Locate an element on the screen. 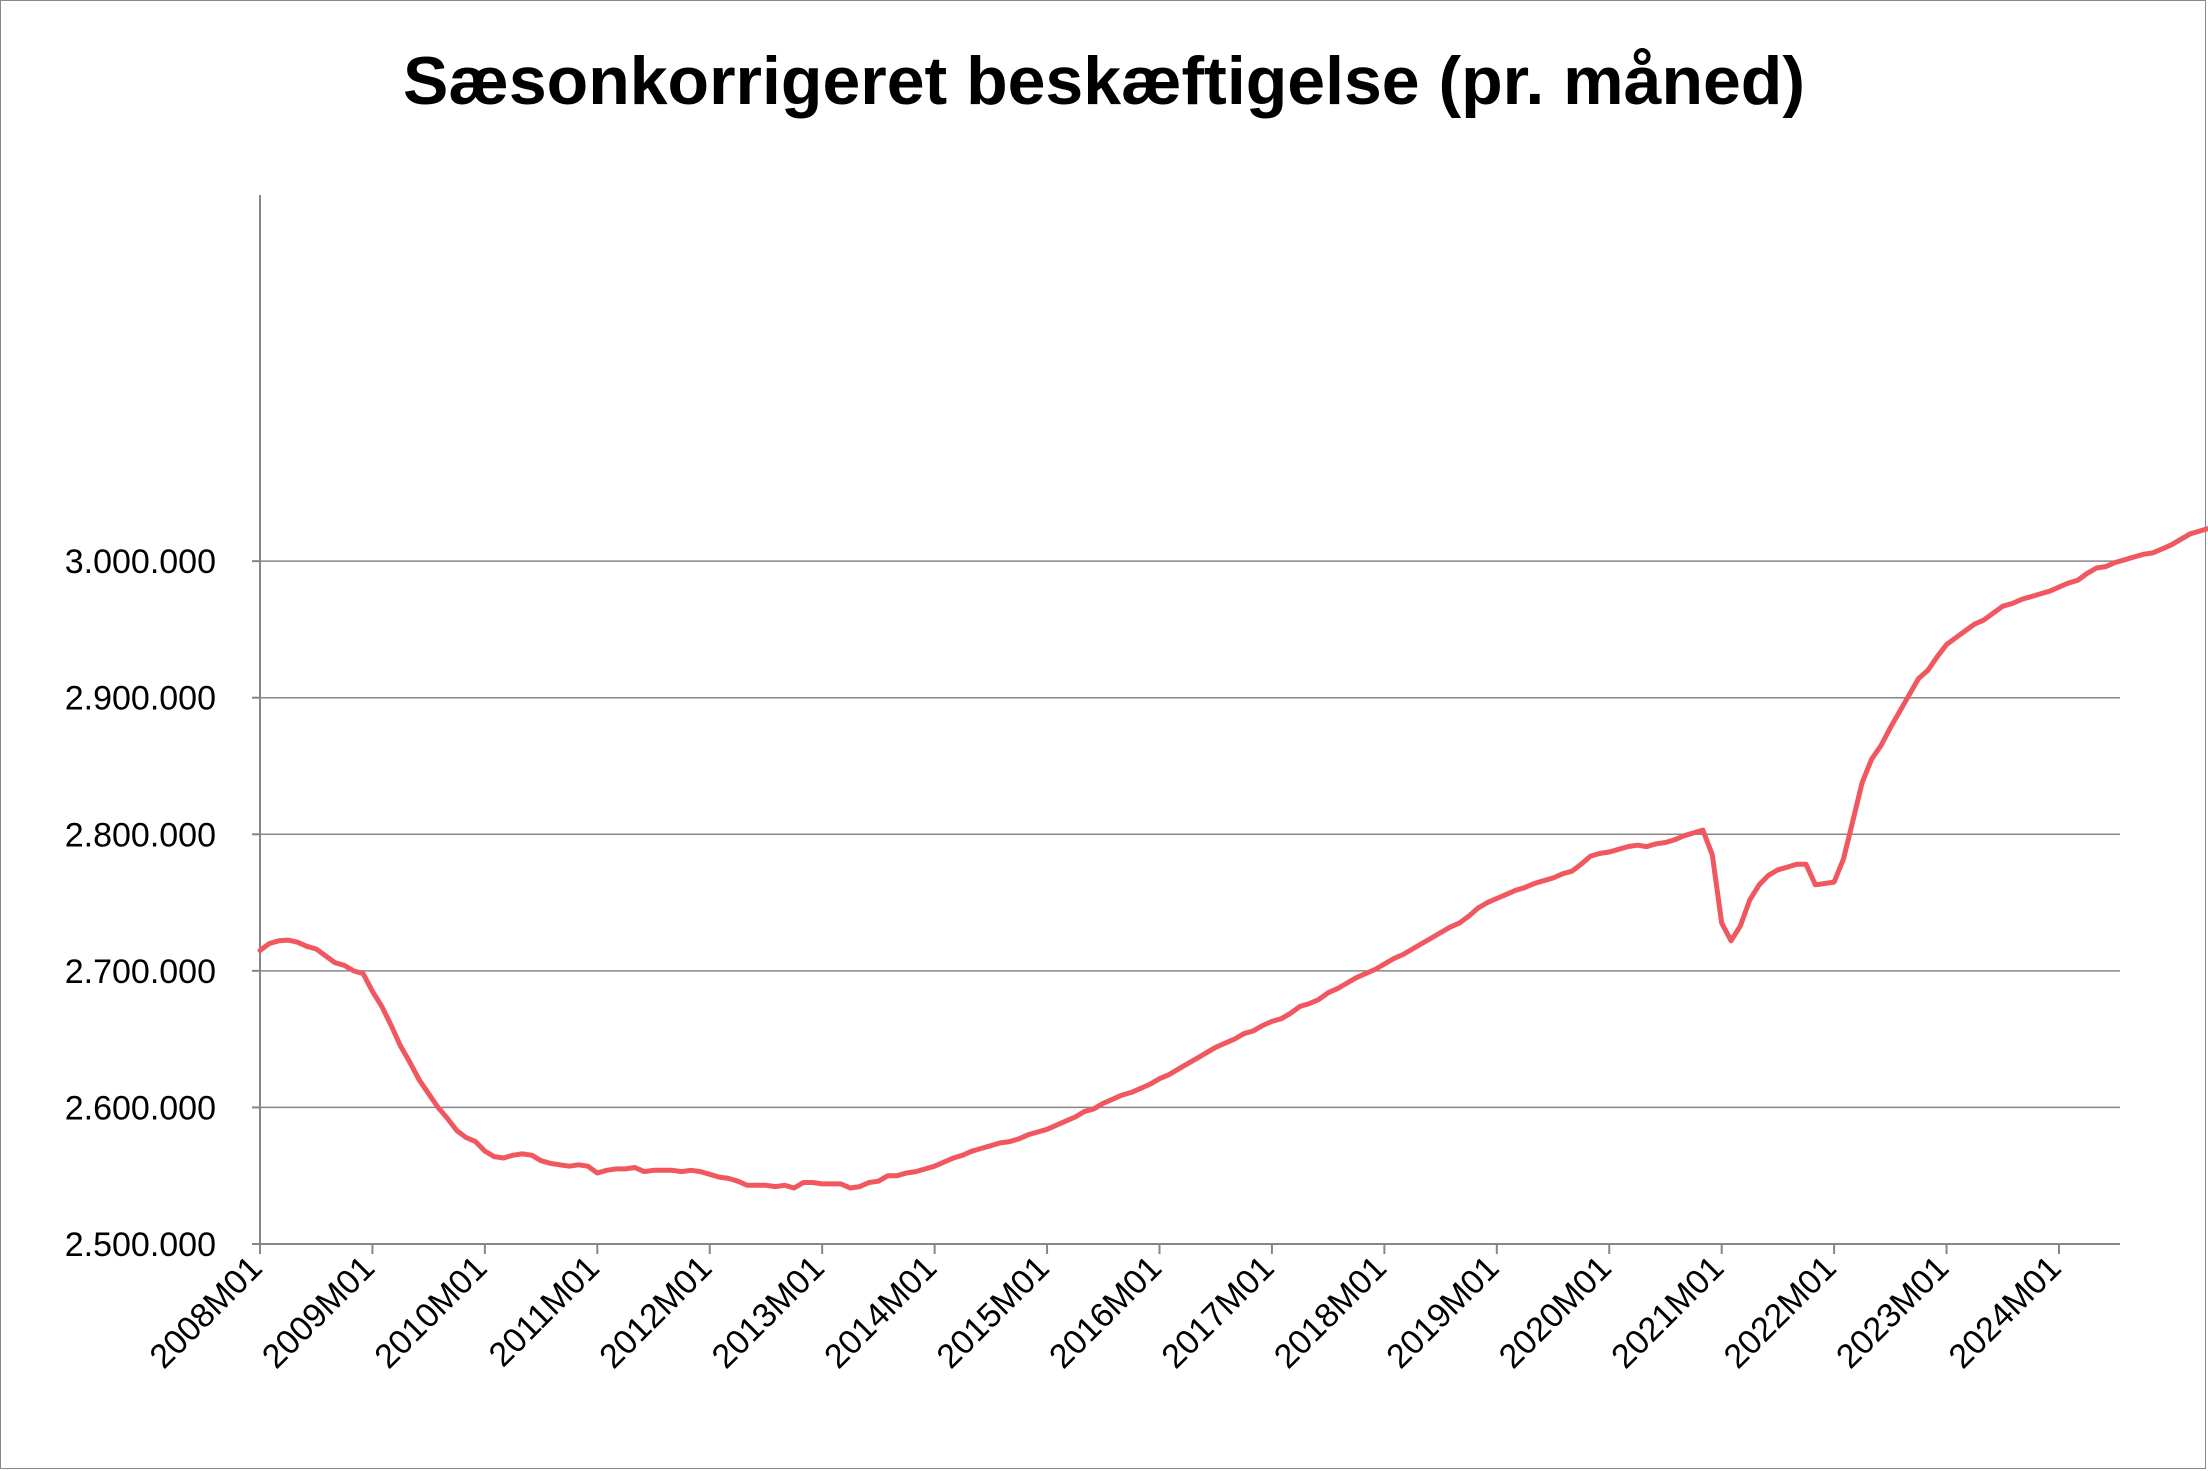 This screenshot has width=2208, height=1471. x-tick-label: 2019M01 is located at coordinates (1442, 1312).